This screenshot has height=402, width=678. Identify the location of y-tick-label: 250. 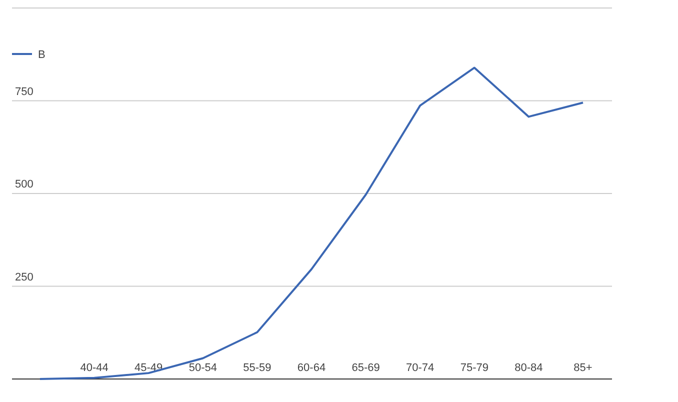
(24, 277).